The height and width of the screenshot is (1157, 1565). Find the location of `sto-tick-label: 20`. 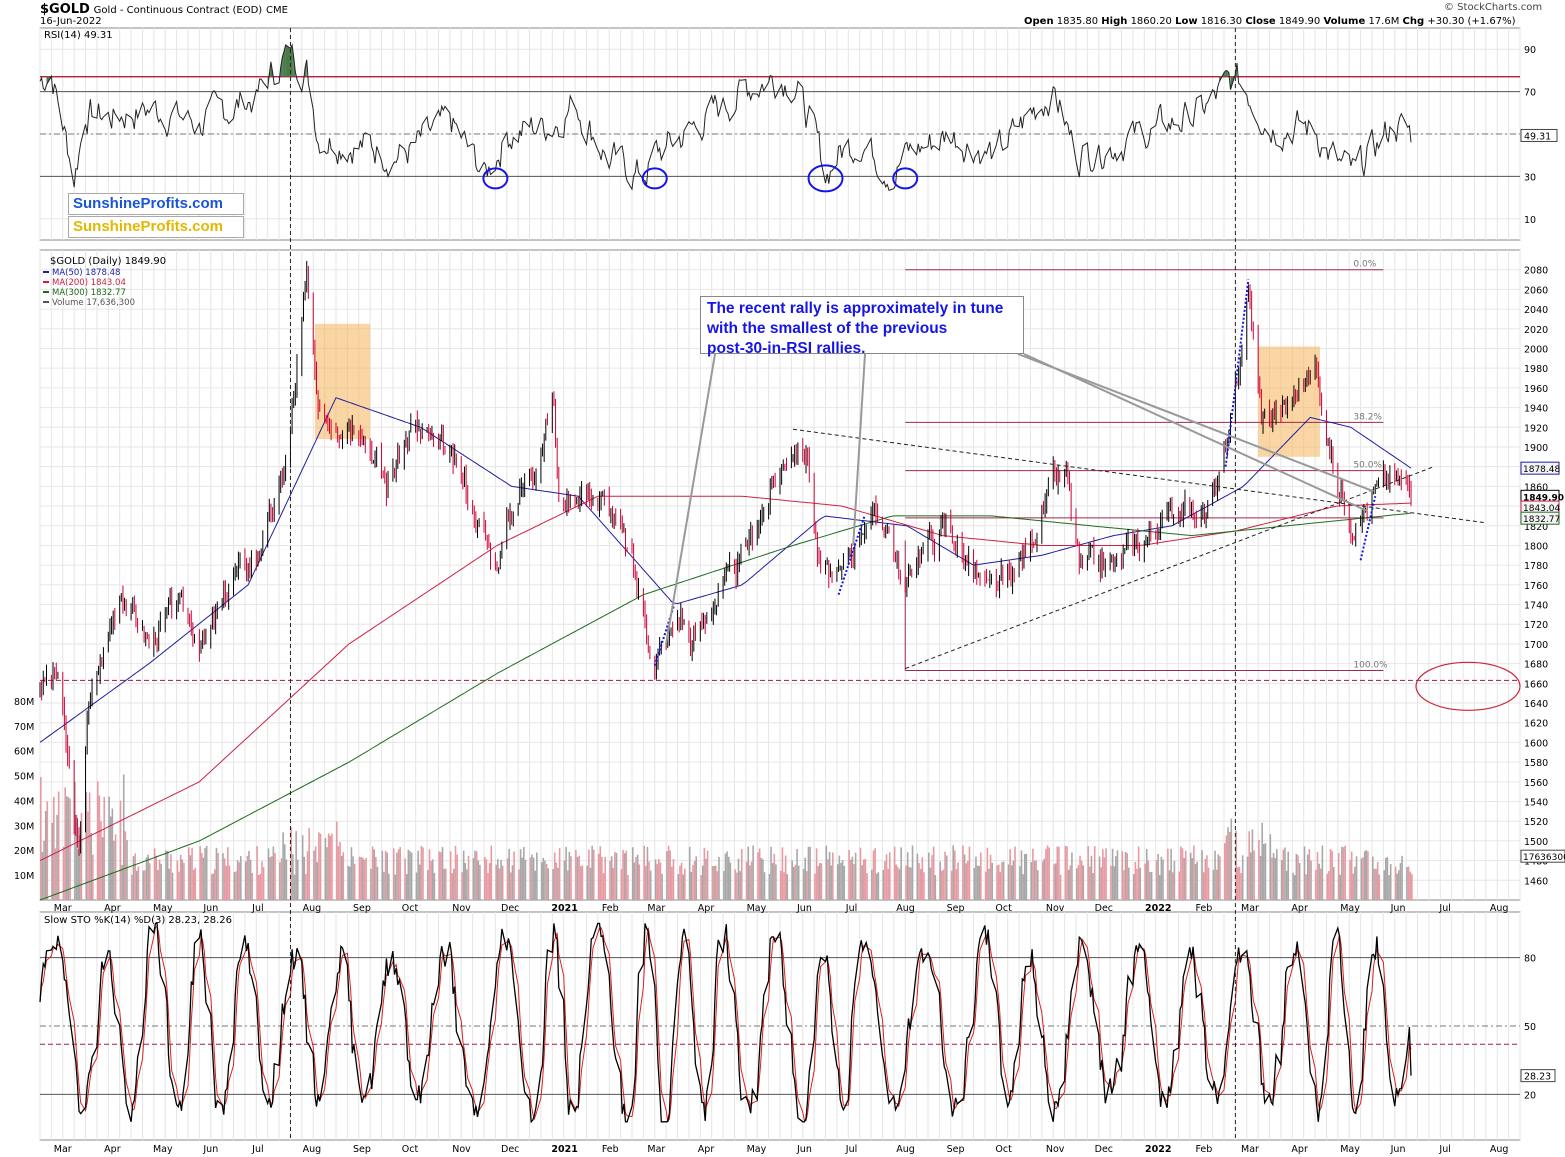

sto-tick-label: 20 is located at coordinates (1530, 1095).